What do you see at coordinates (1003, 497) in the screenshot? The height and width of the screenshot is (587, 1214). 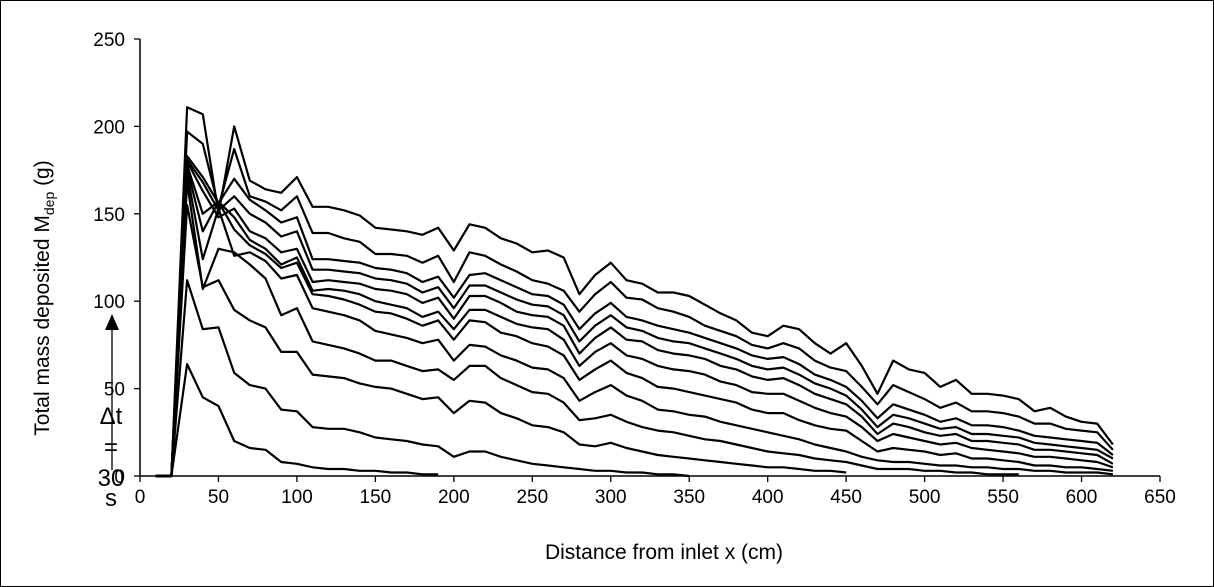 I see `x-tick-label: 550` at bounding box center [1003, 497].